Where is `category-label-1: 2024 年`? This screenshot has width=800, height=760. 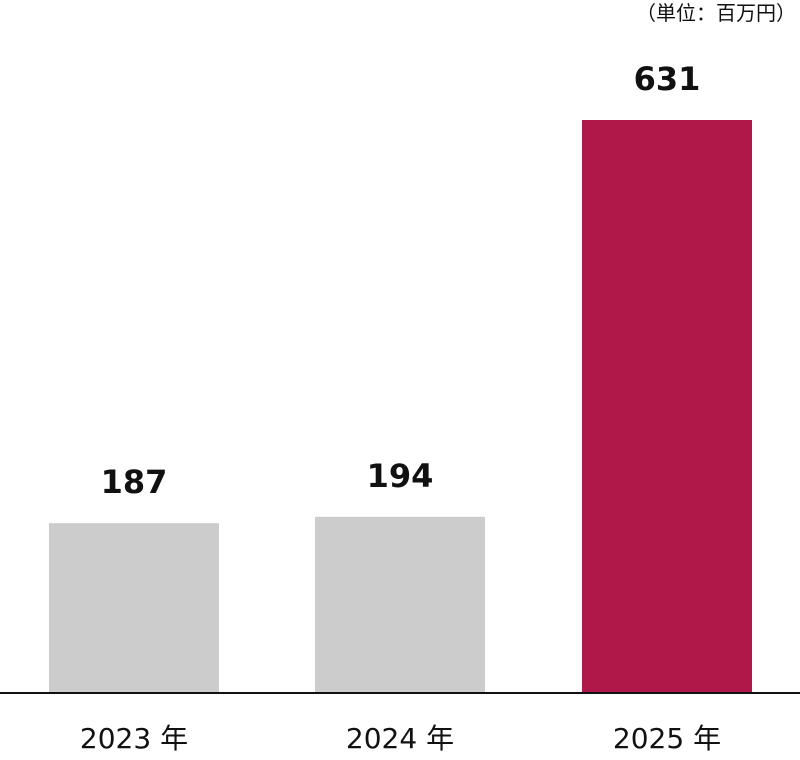 category-label-1: 2024 年 is located at coordinates (400, 738).